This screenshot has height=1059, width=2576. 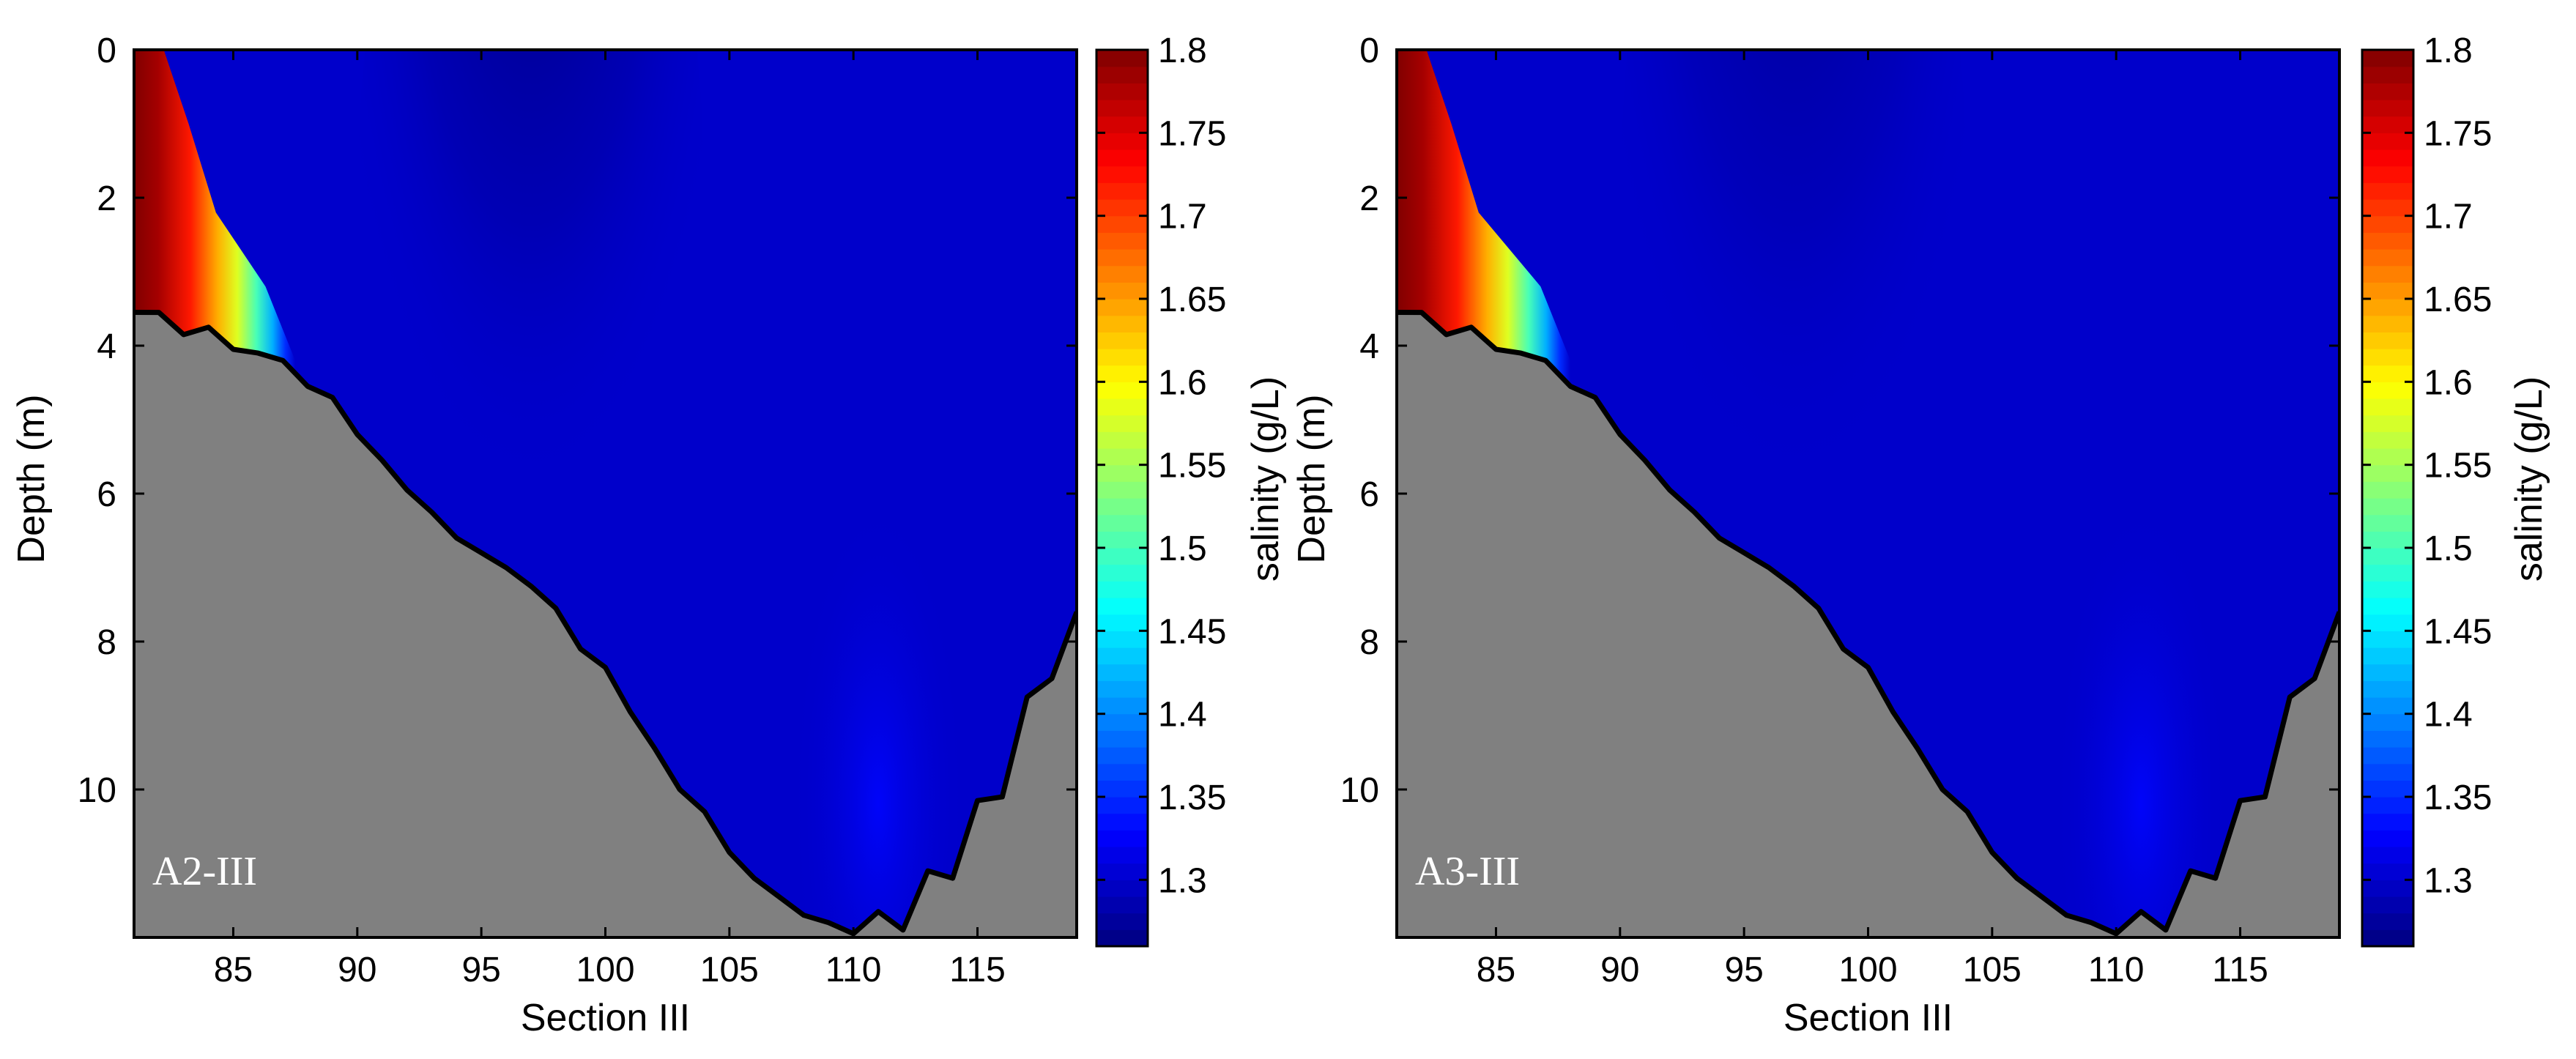 What do you see at coordinates (204, 871) in the screenshot?
I see `panel-label: A2-III` at bounding box center [204, 871].